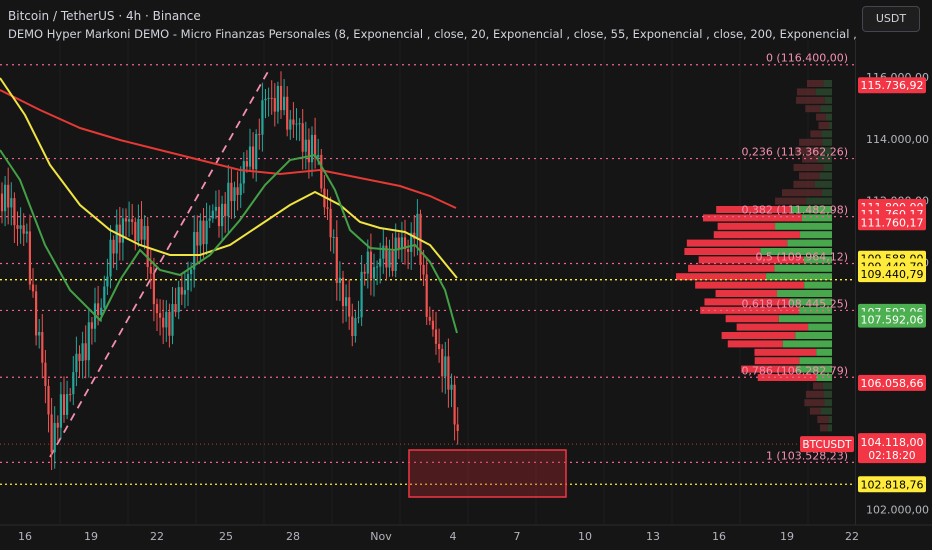 The height and width of the screenshot is (550, 932). I want to click on symbol-badge-label: BTCUSDT, so click(827, 445).